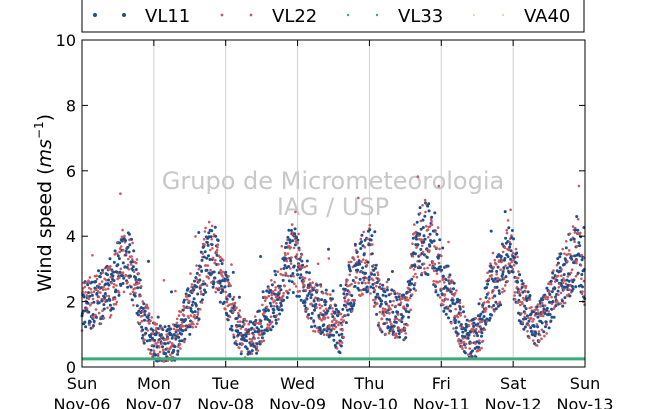 The width and height of the screenshot is (650, 409). I want to click on y-tick-label: 6, so click(71, 171).